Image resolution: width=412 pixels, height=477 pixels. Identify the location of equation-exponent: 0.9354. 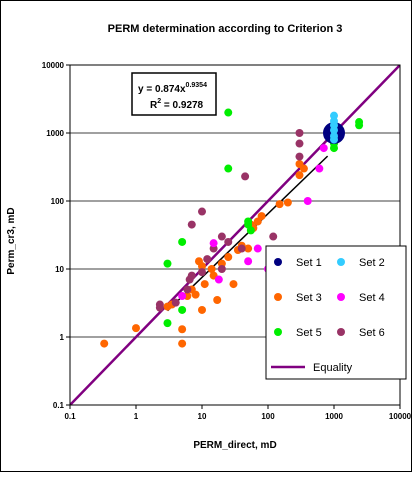
(197, 85).